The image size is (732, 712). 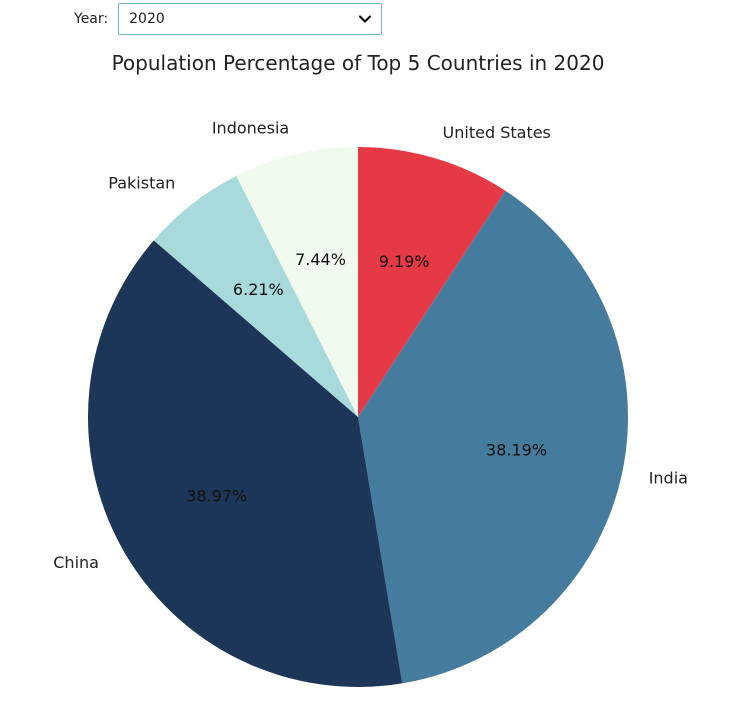 What do you see at coordinates (141, 182) in the screenshot?
I see `slice-label-pakistan: Pakistan` at bounding box center [141, 182].